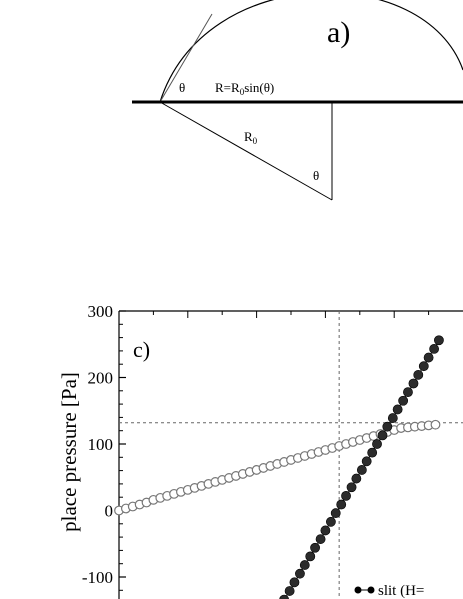 This screenshot has width=463, height=599. Describe the element at coordinates (186, 58) in the screenshot. I see `tangent-line` at that location.